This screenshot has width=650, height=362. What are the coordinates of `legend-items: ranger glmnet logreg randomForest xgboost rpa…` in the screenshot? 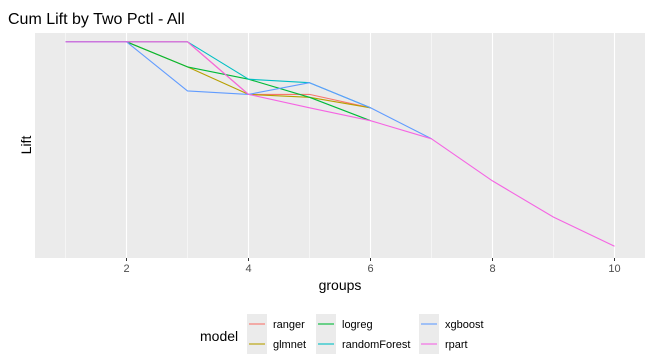 It's located at (365, 334).